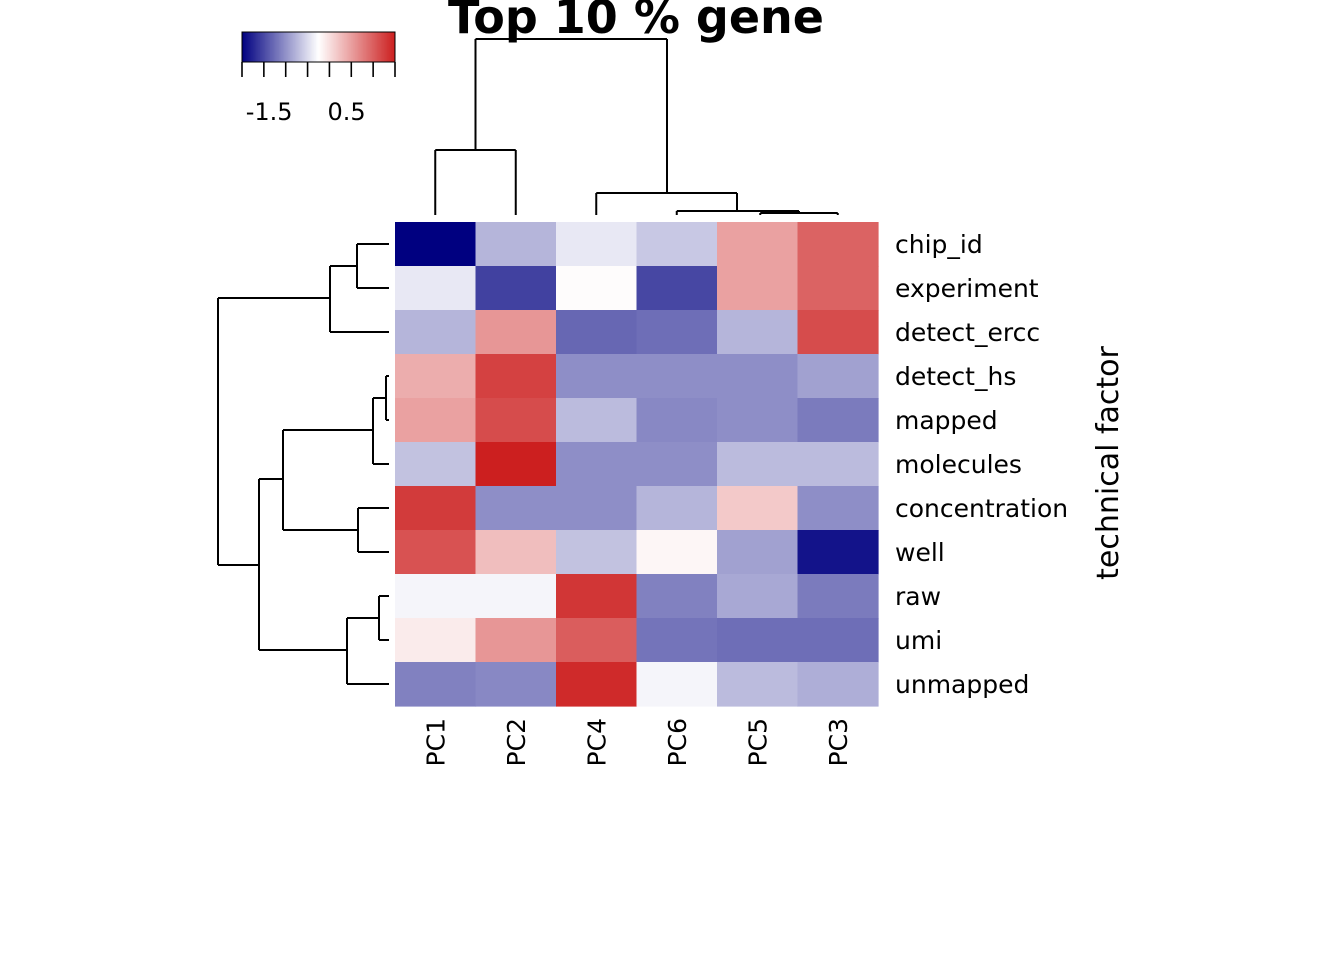 The image size is (1344, 960). What do you see at coordinates (303, 464) in the screenshot?
I see `row-dendrogram` at bounding box center [303, 464].